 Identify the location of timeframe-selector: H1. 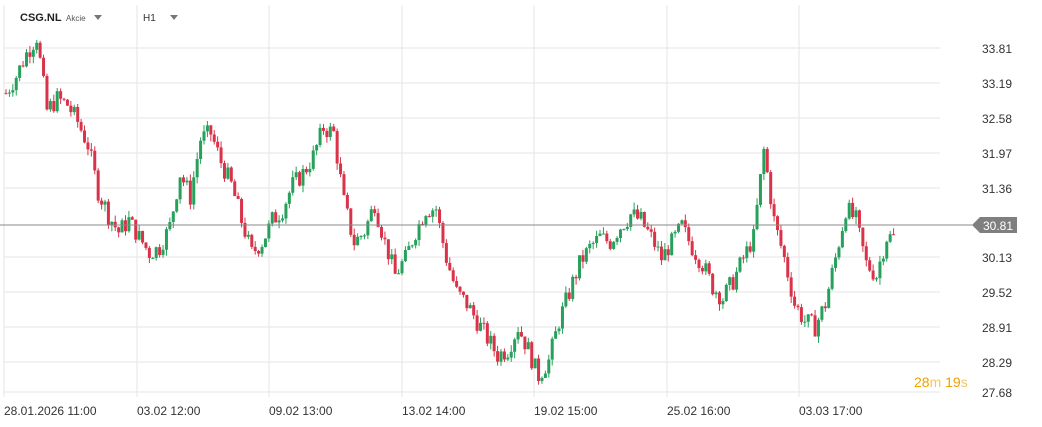
(149, 18).